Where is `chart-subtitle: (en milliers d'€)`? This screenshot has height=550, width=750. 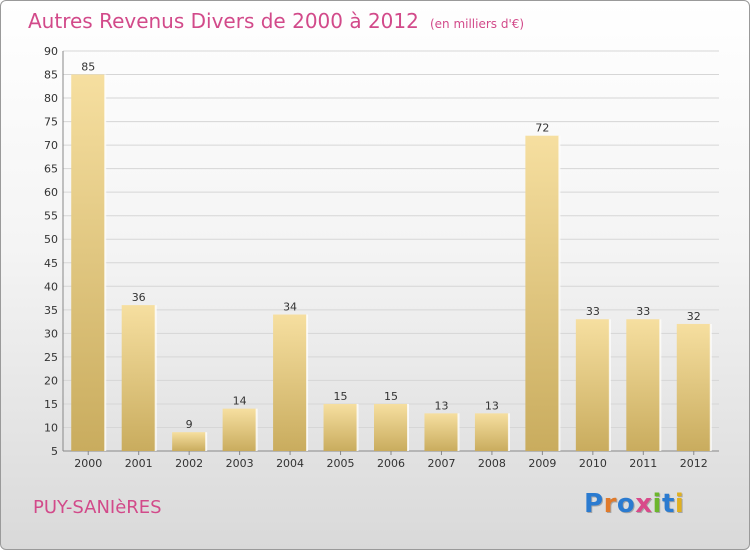
chart-subtitle: (en milliers d'€) is located at coordinates (477, 24).